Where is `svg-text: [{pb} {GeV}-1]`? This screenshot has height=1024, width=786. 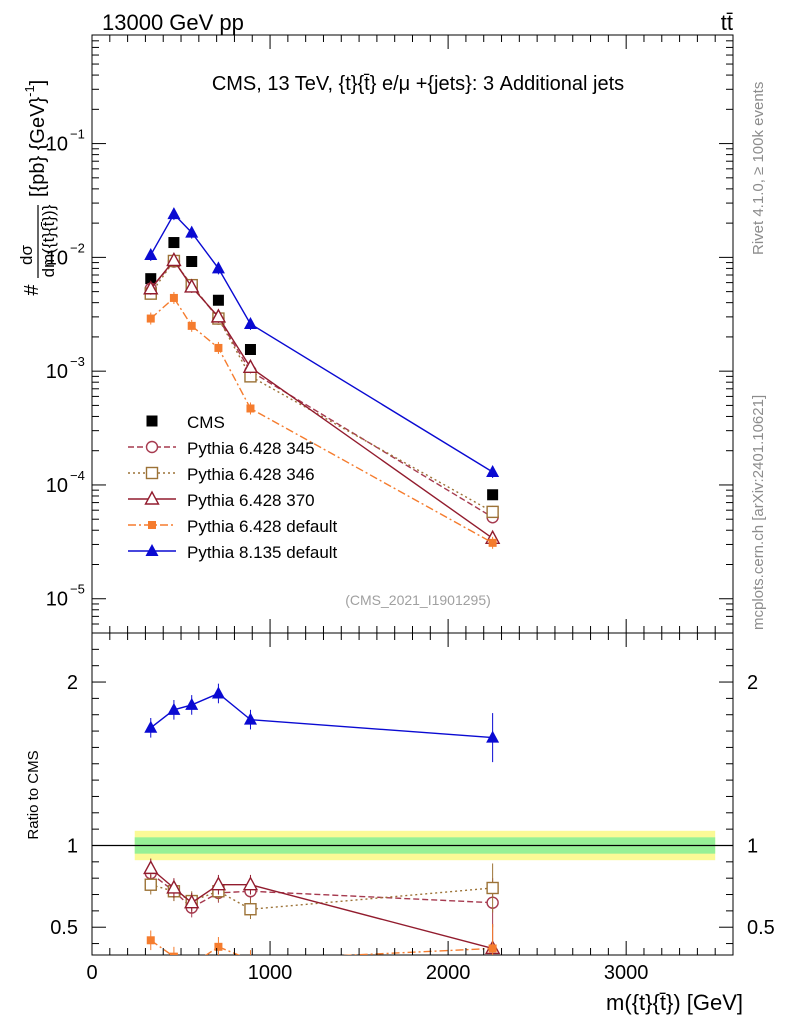 svg-text: [{pb} {GeV}-1] is located at coordinates (35, 138).